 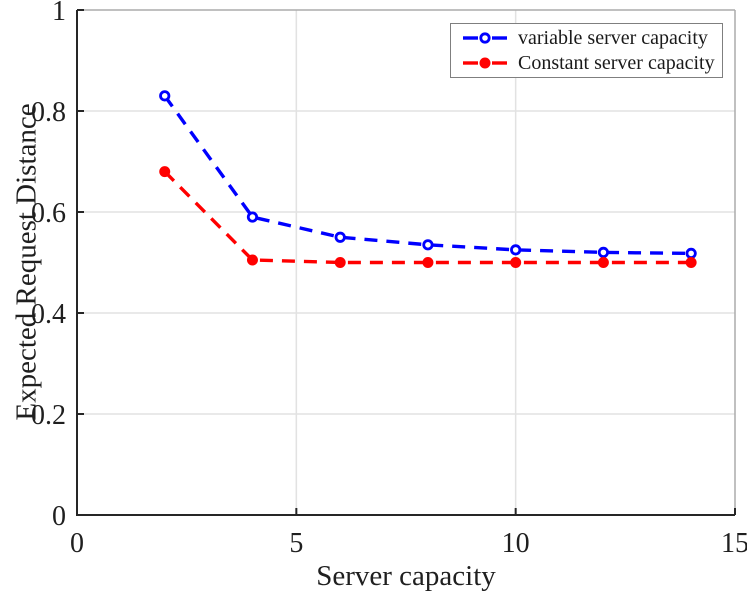 I want to click on y-axis-label: Expected Request Distance, so click(x=26, y=262).